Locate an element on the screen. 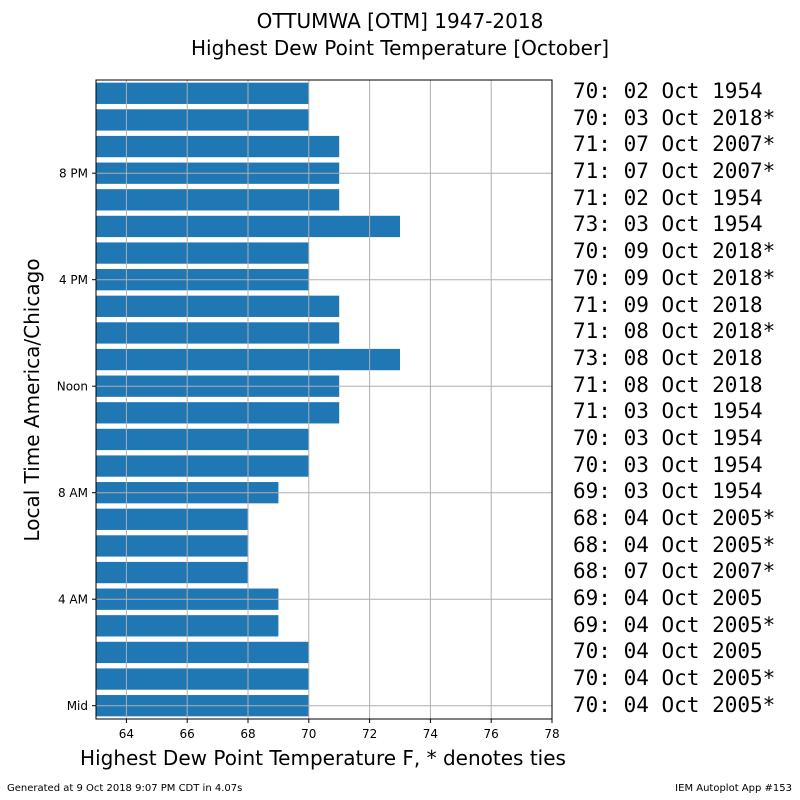  record-label-hour-11: 71: 03 Oct 1954 is located at coordinates (668, 411).